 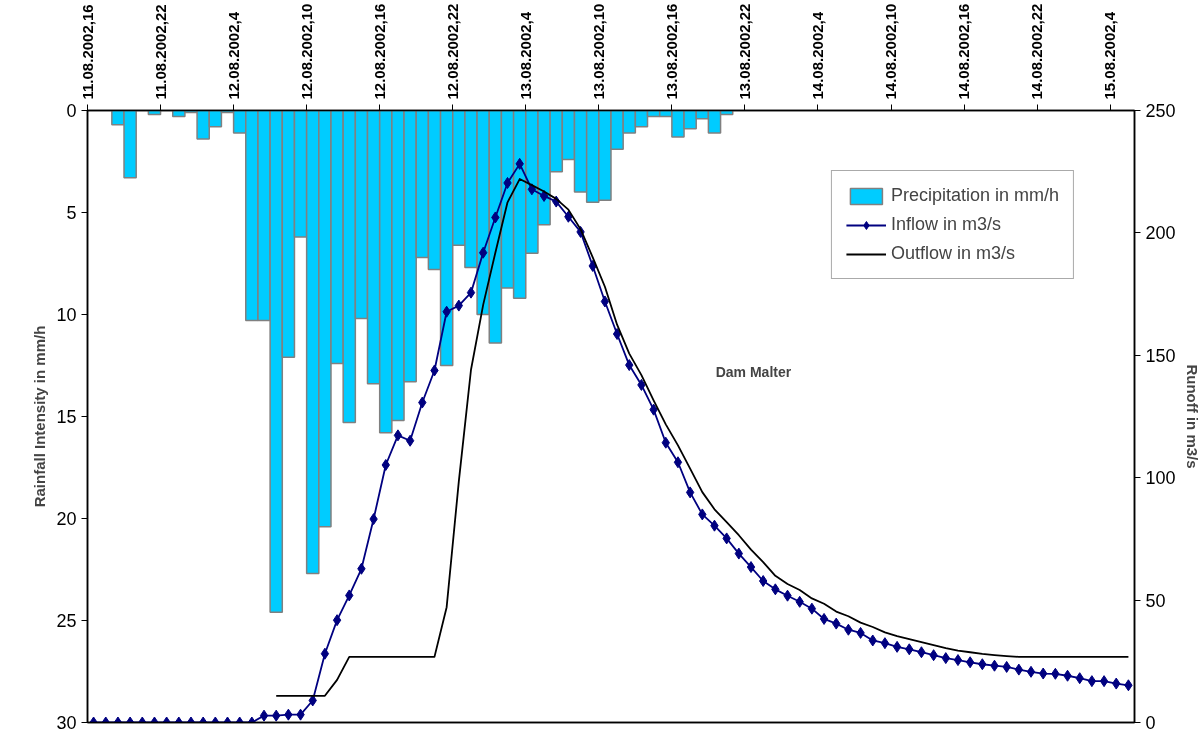 I want to click on y-tick-label: 25, so click(x=66, y=621).